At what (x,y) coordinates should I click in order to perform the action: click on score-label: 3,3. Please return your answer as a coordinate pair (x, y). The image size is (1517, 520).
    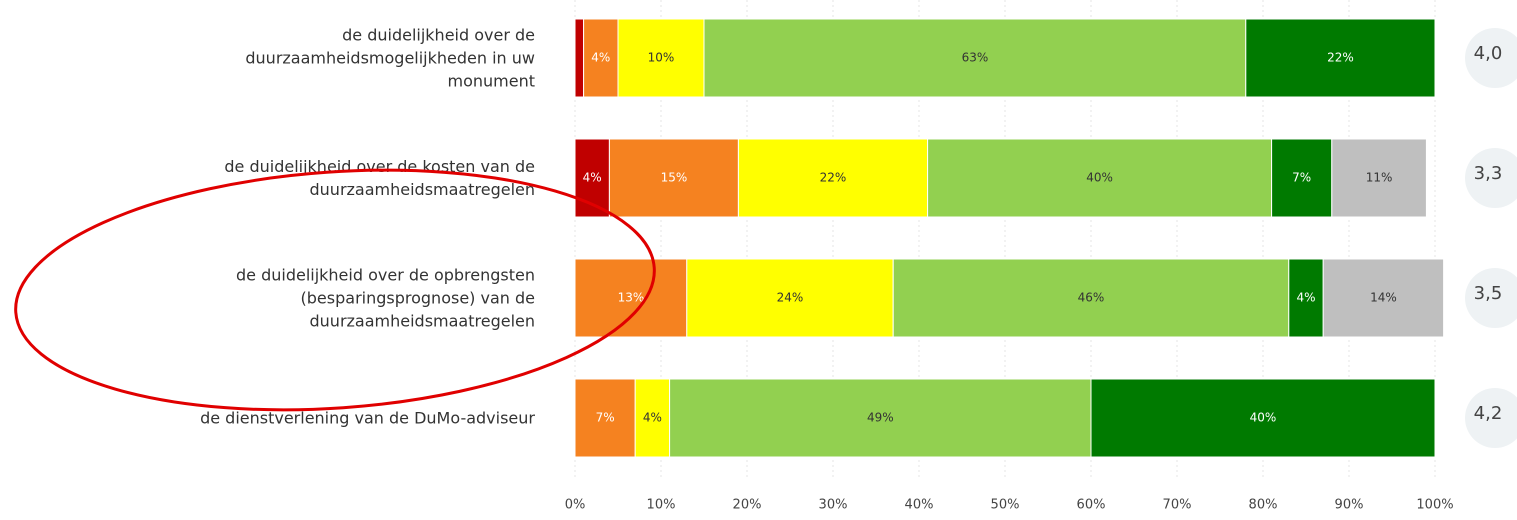
    Looking at the image, I should click on (1488, 173).